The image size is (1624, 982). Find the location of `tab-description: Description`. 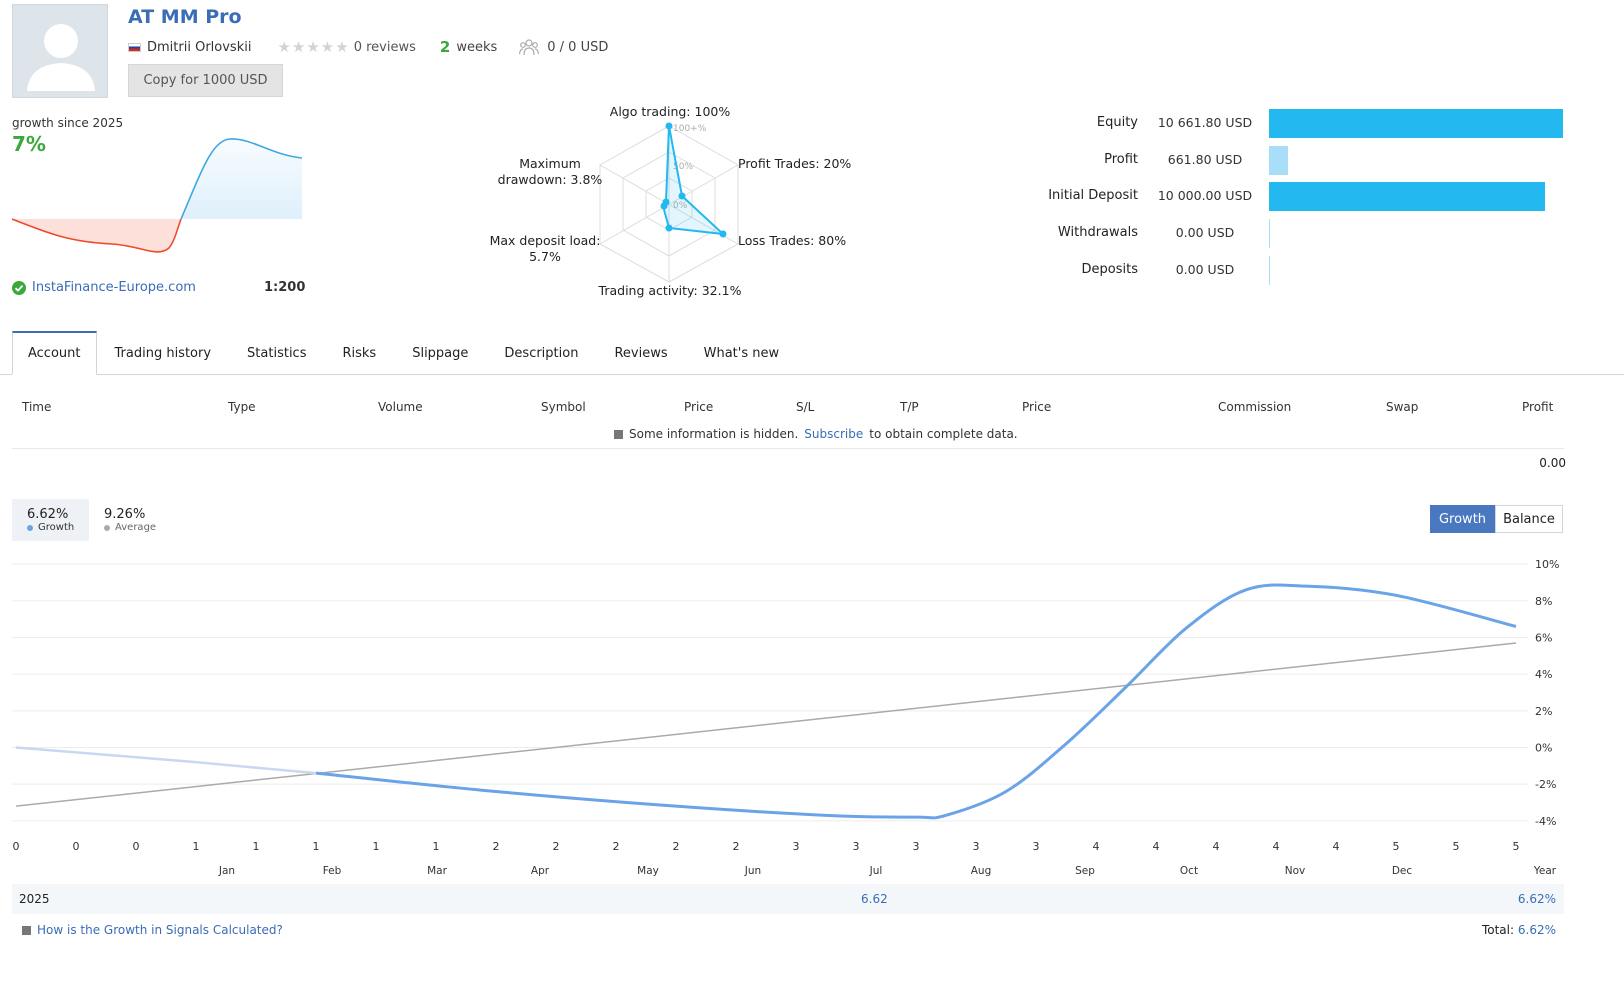

tab-description: Description is located at coordinates (541, 353).